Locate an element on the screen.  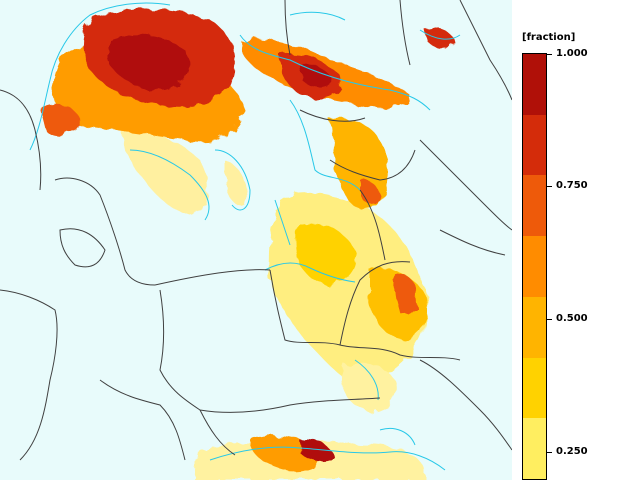
legend-tick-label: 1.000 is located at coordinates (572, 53).